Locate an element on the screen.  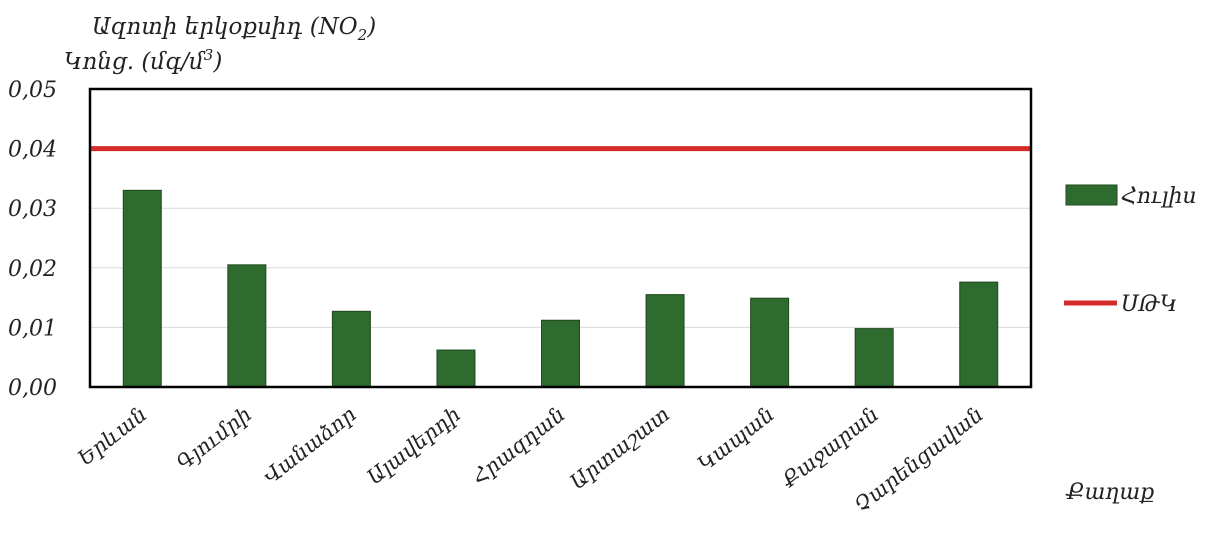
y-tick-label: 0,00 is located at coordinates (32, 388).